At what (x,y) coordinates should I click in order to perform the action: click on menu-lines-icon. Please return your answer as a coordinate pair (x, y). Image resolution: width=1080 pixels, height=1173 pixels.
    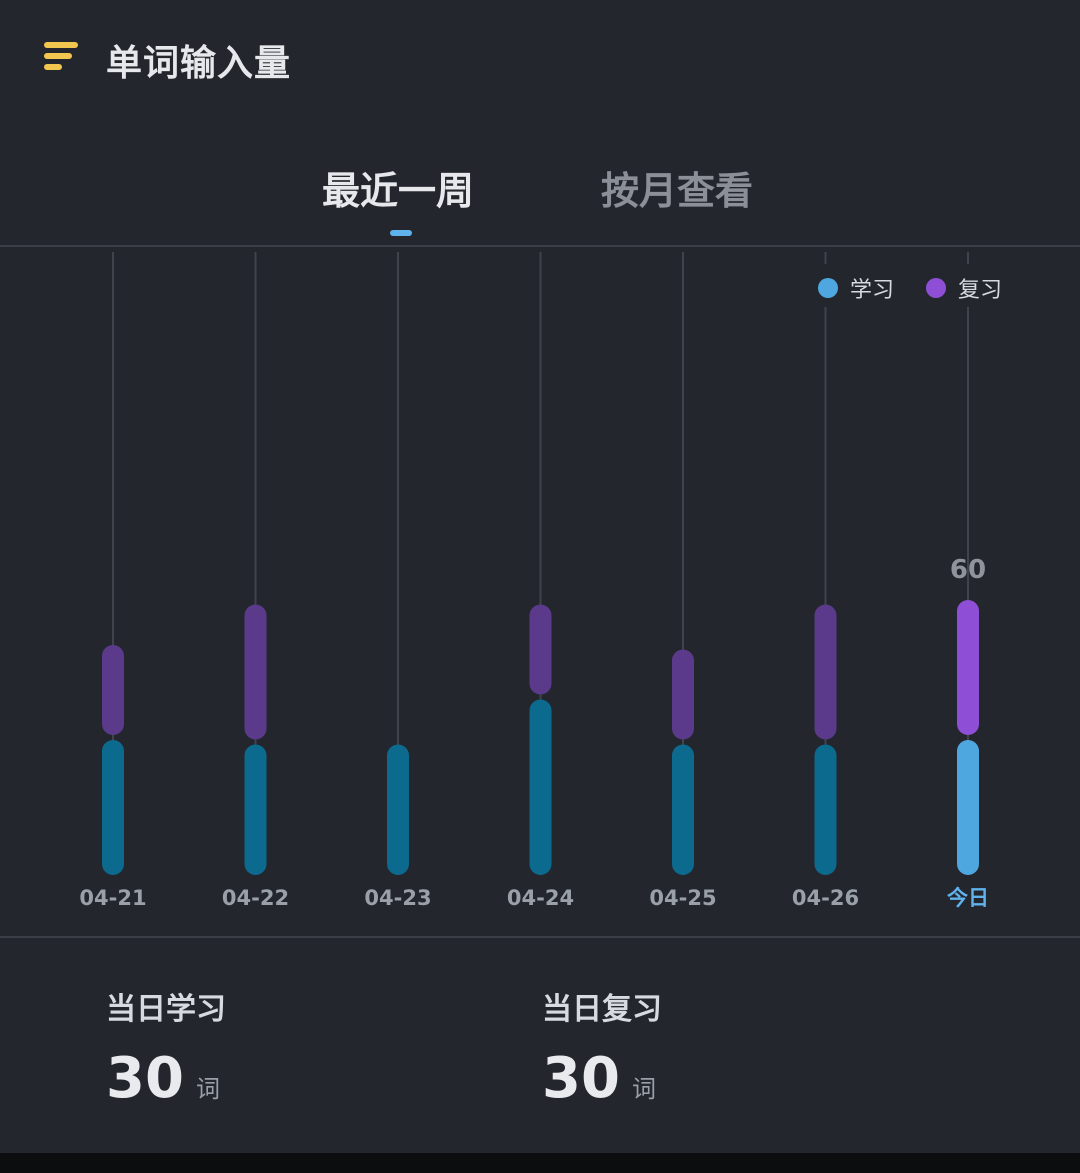
    Looking at the image, I should click on (64, 58).